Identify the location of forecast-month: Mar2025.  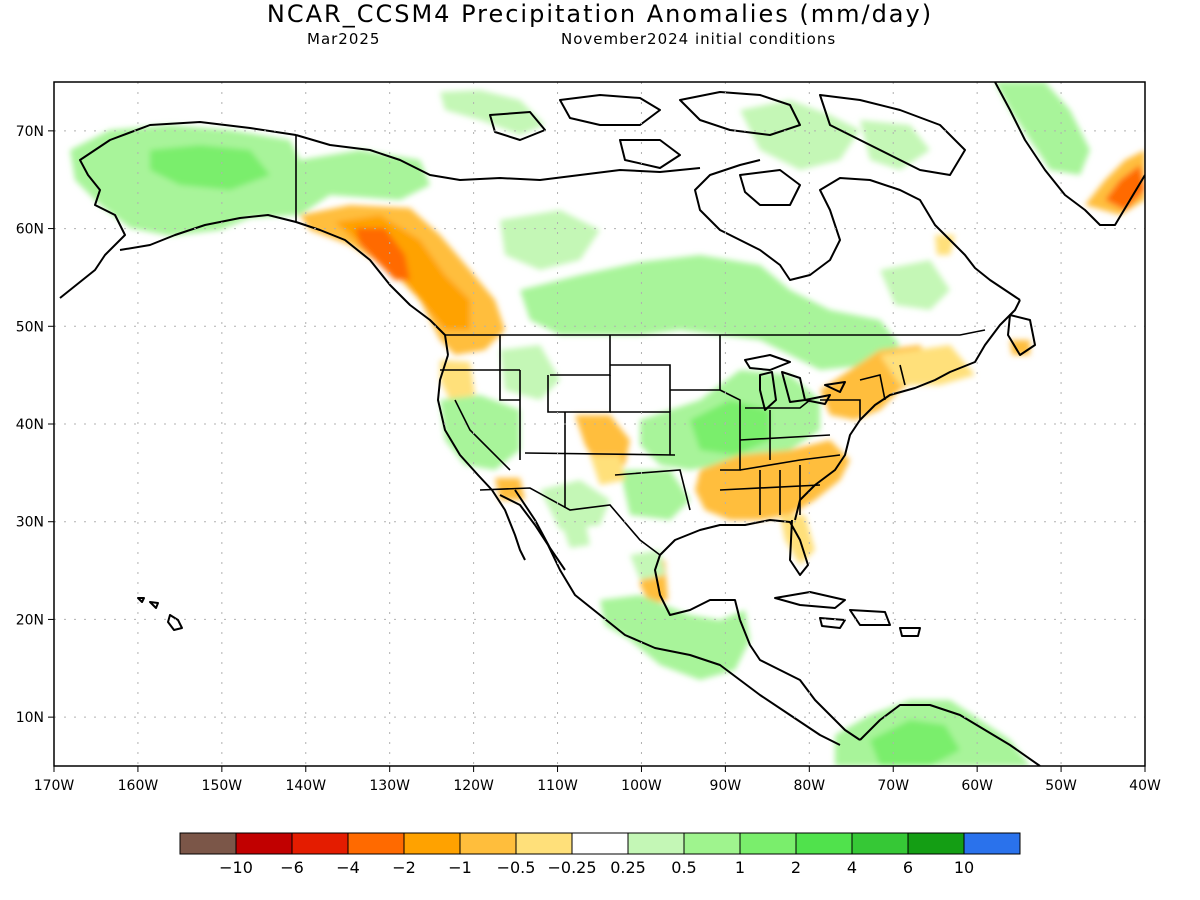
(344, 39).